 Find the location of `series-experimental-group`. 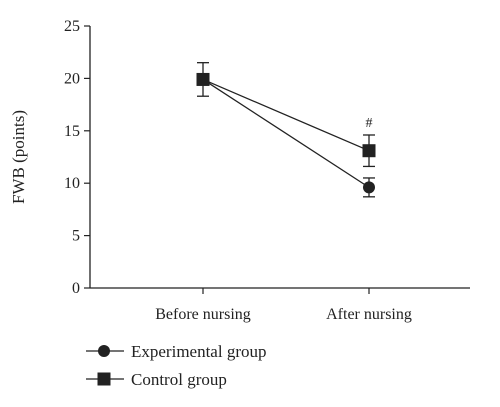

series-experimental-group is located at coordinates (286, 135).